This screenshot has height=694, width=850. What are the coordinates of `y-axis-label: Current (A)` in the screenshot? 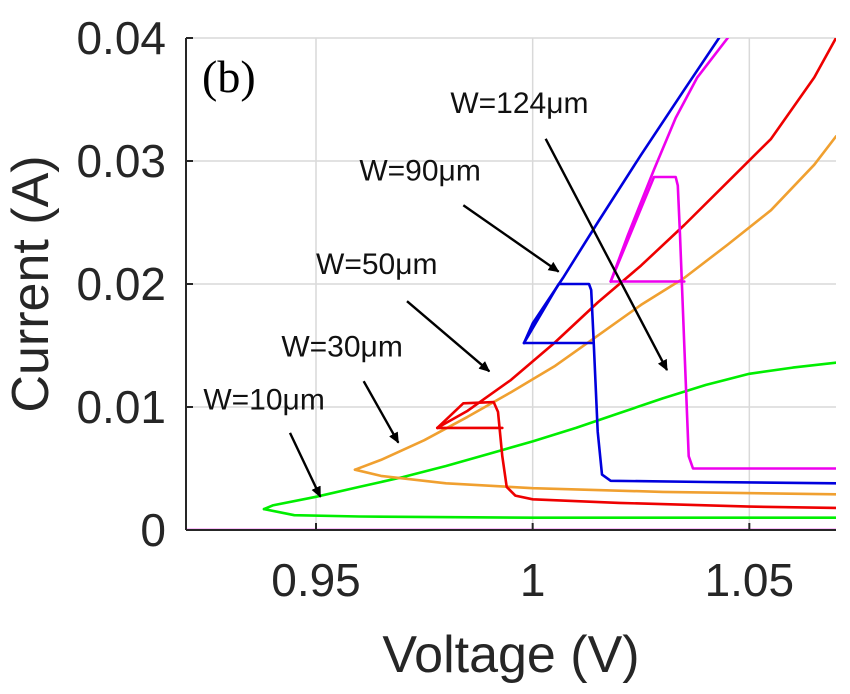 It's located at (31, 283).